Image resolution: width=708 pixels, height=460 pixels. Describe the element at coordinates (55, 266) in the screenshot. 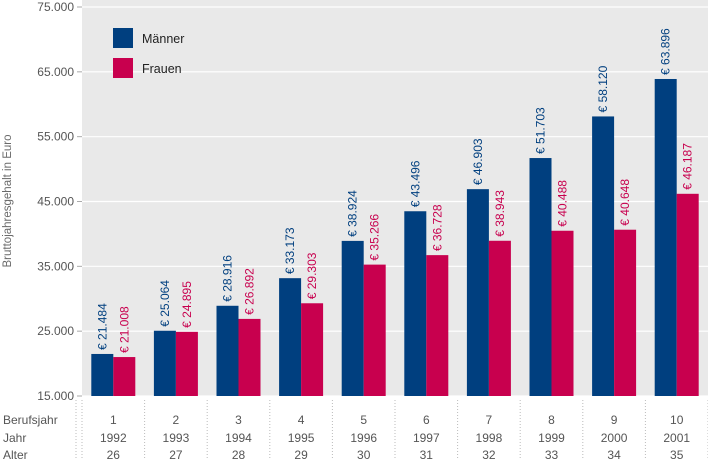

I see `y-tick-label: 35.000` at that location.